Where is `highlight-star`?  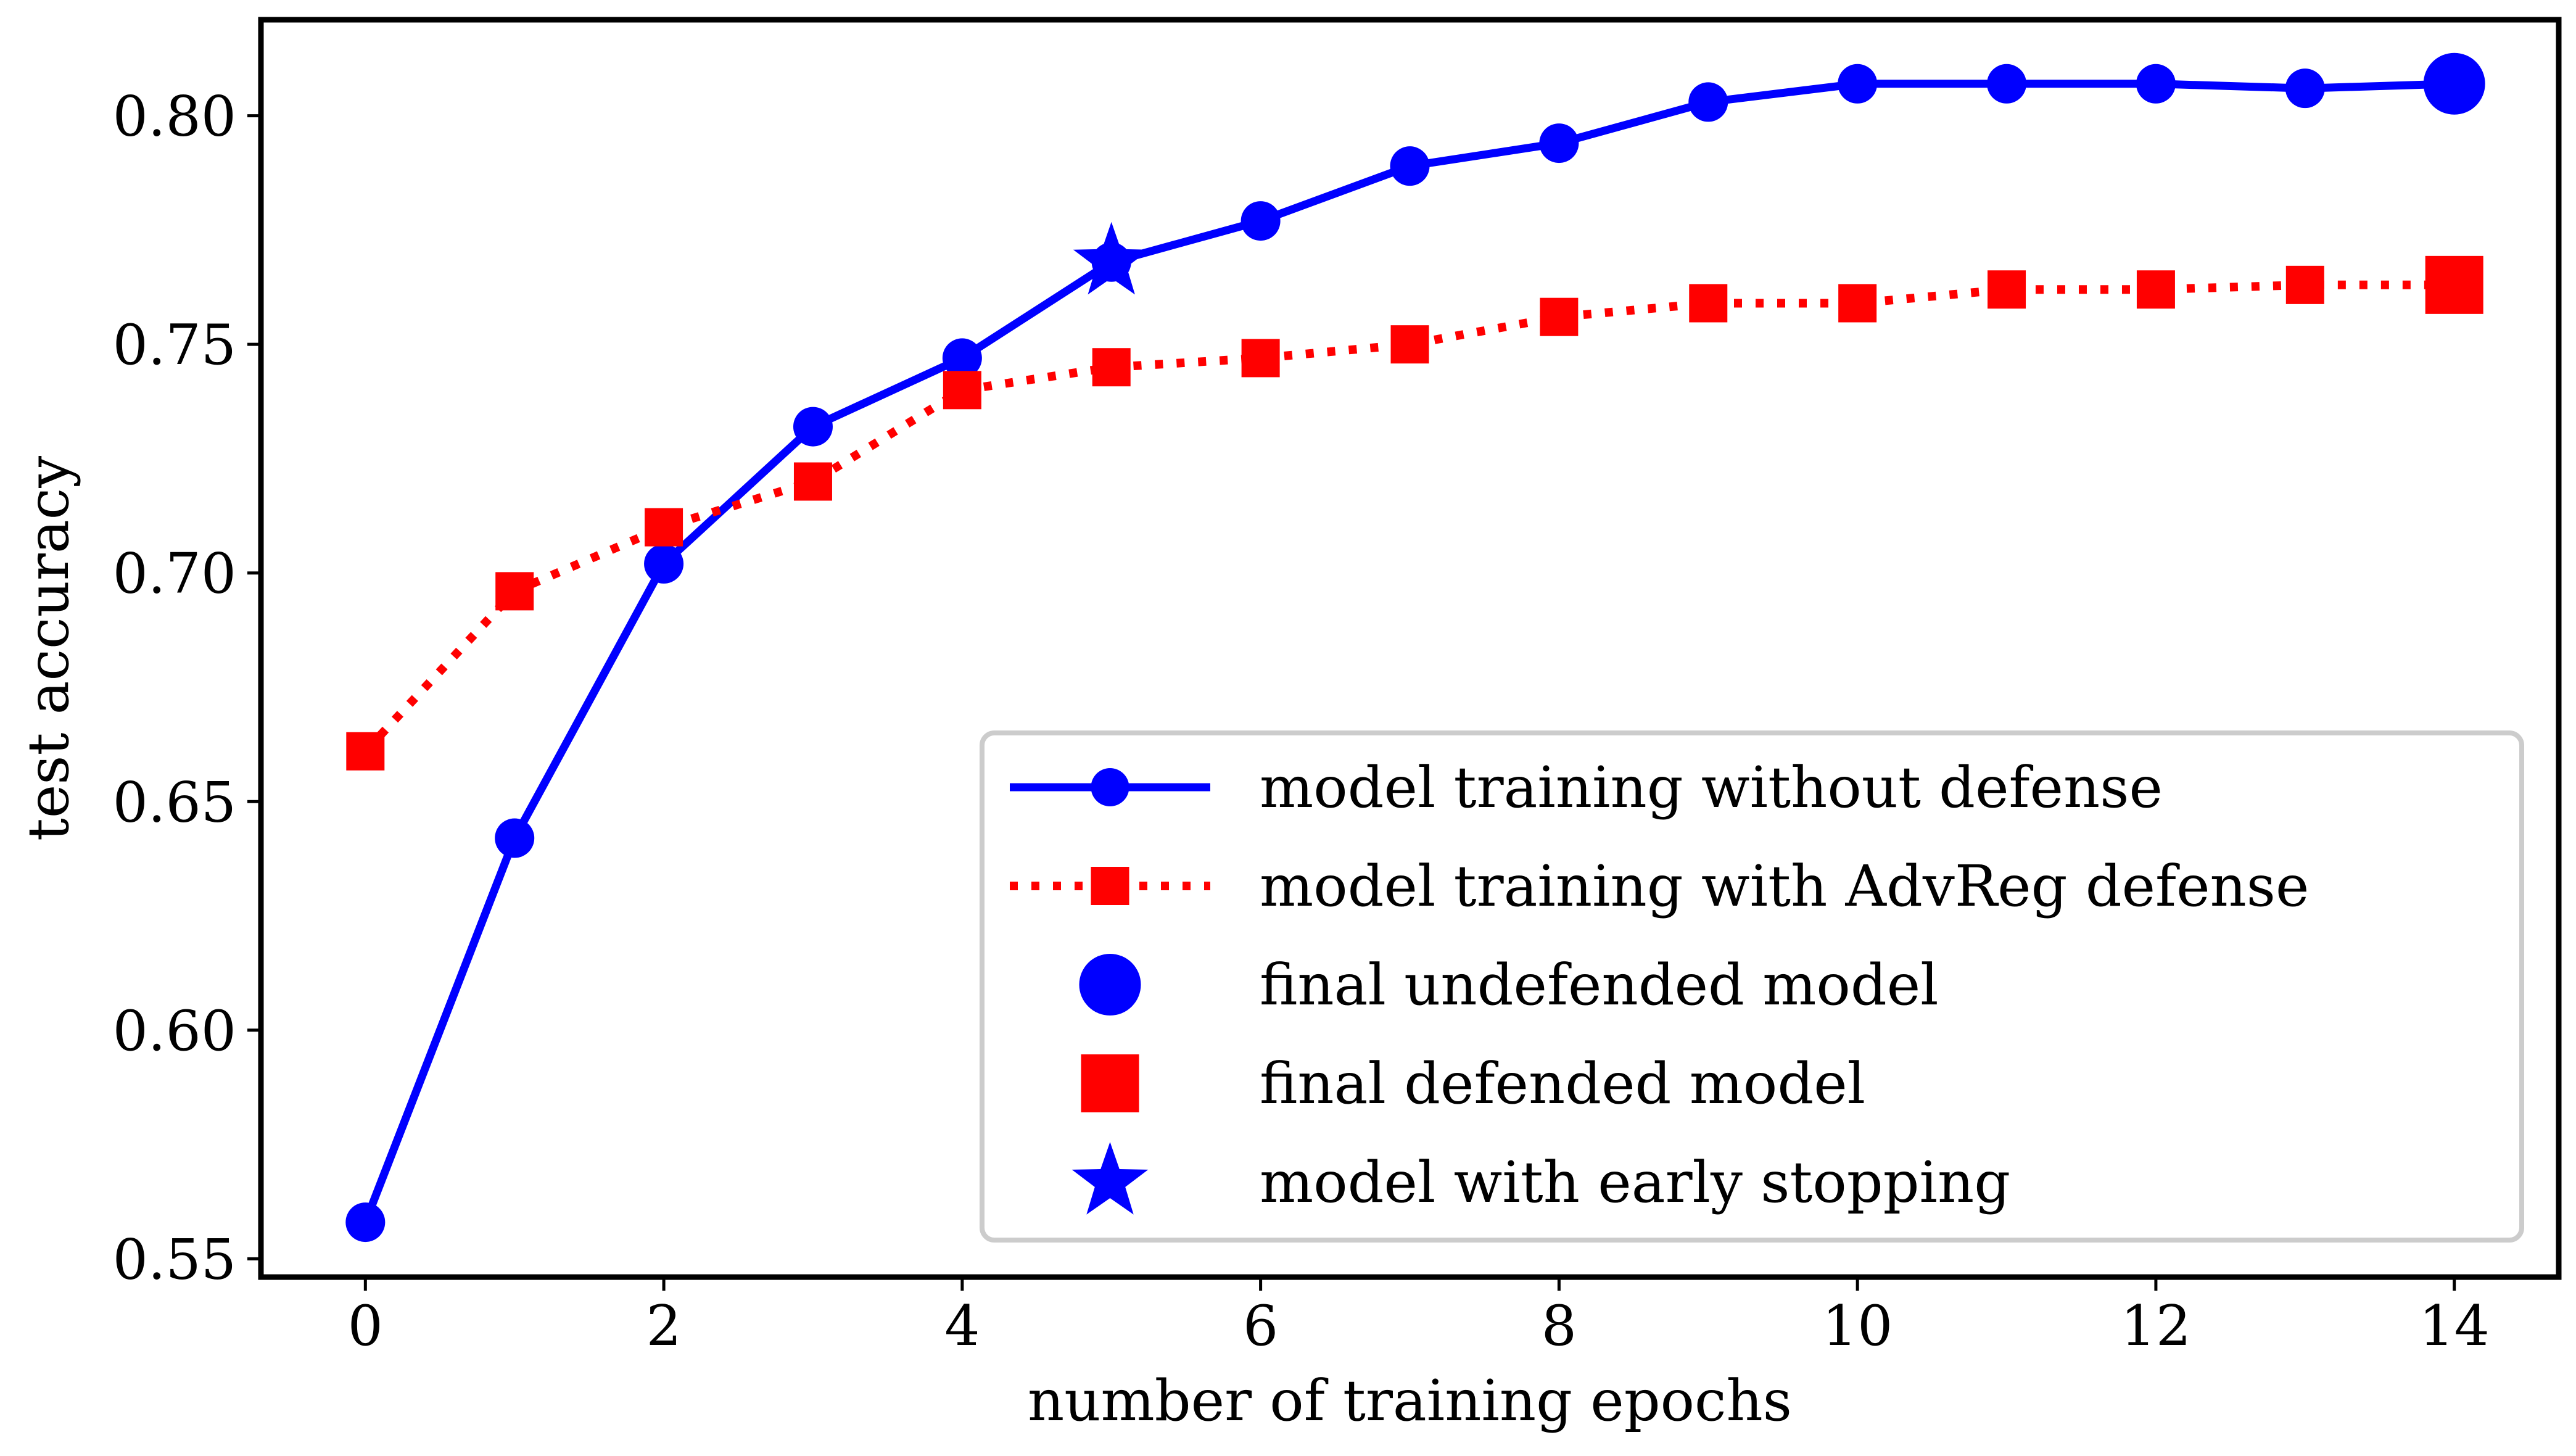
highlight-star is located at coordinates (1111, 258).